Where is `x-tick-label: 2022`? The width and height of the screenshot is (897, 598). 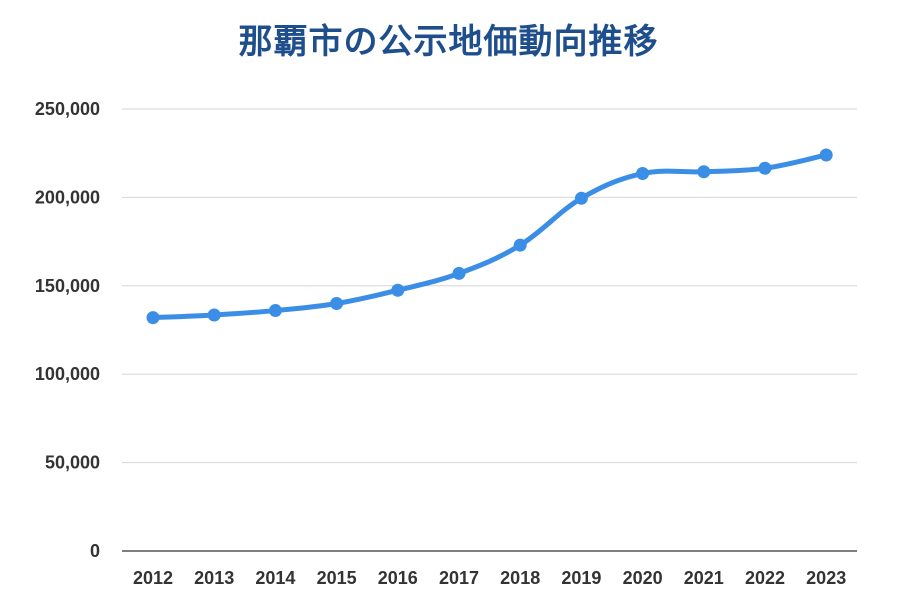 x-tick-label: 2022 is located at coordinates (765, 578).